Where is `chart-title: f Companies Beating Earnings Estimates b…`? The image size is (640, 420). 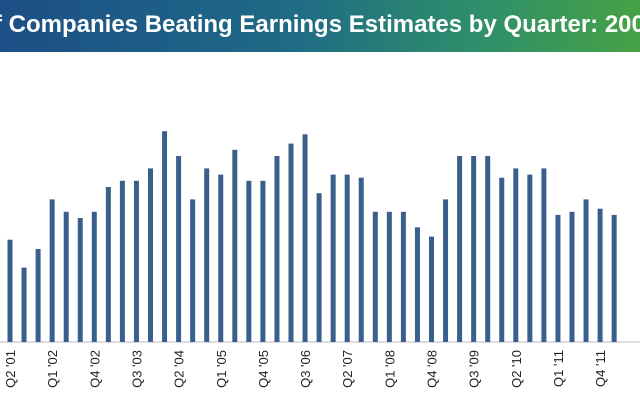
chart-title: f Companies Beating Earnings Estimates b… is located at coordinates (320, 24).